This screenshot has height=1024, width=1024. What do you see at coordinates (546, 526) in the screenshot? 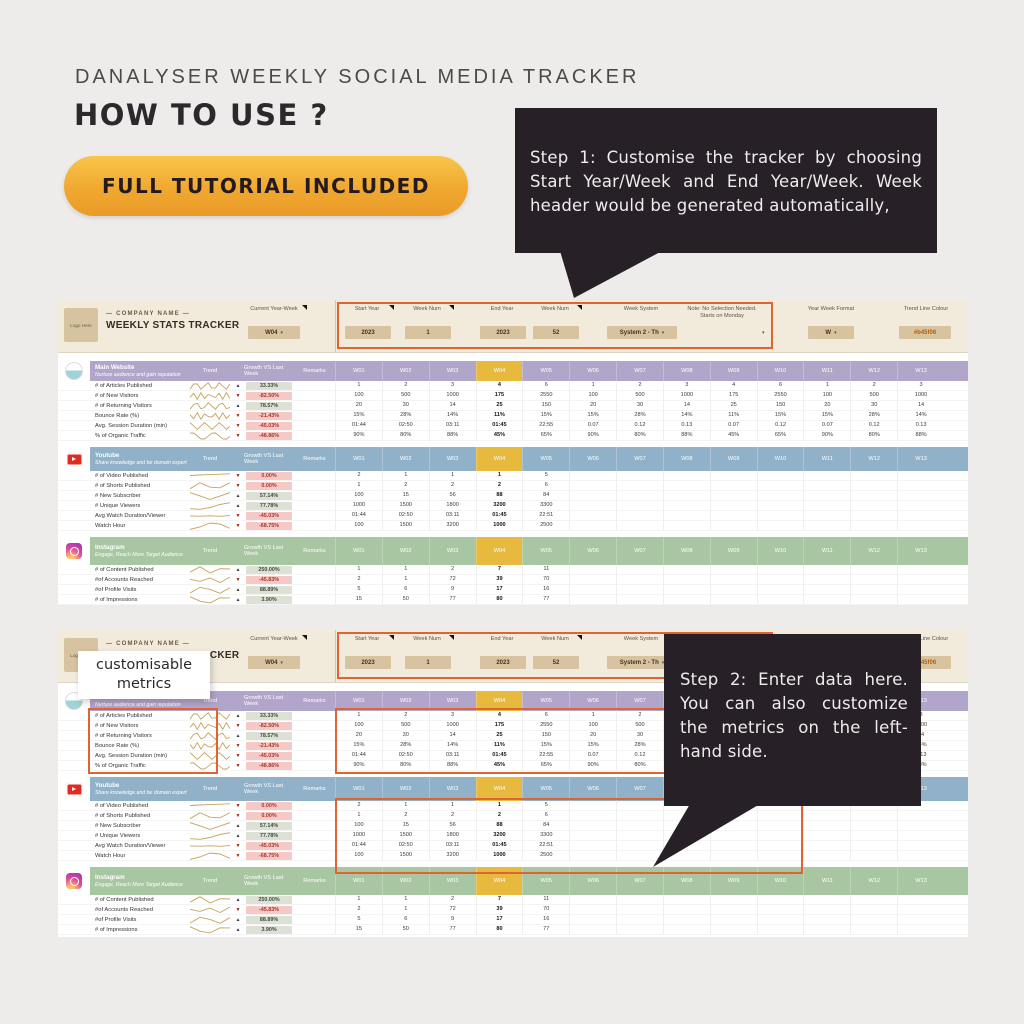
I see `week-value-cell: 2500` at bounding box center [546, 526].